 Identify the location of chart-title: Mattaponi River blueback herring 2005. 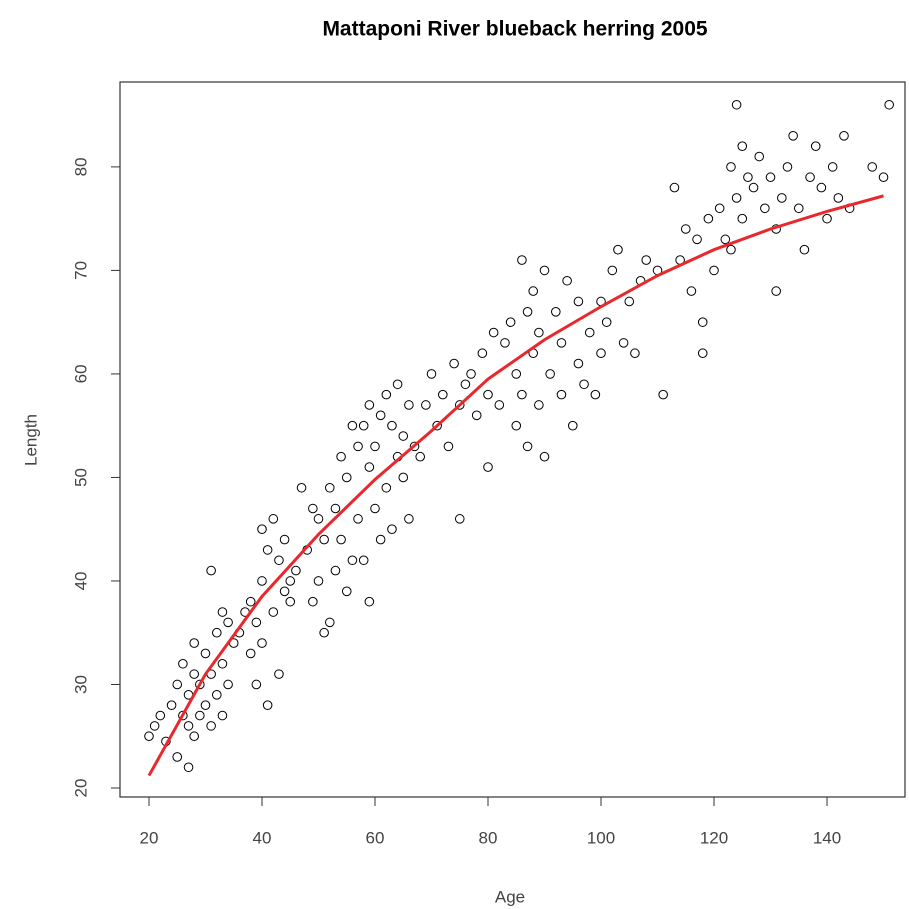
(514, 29).